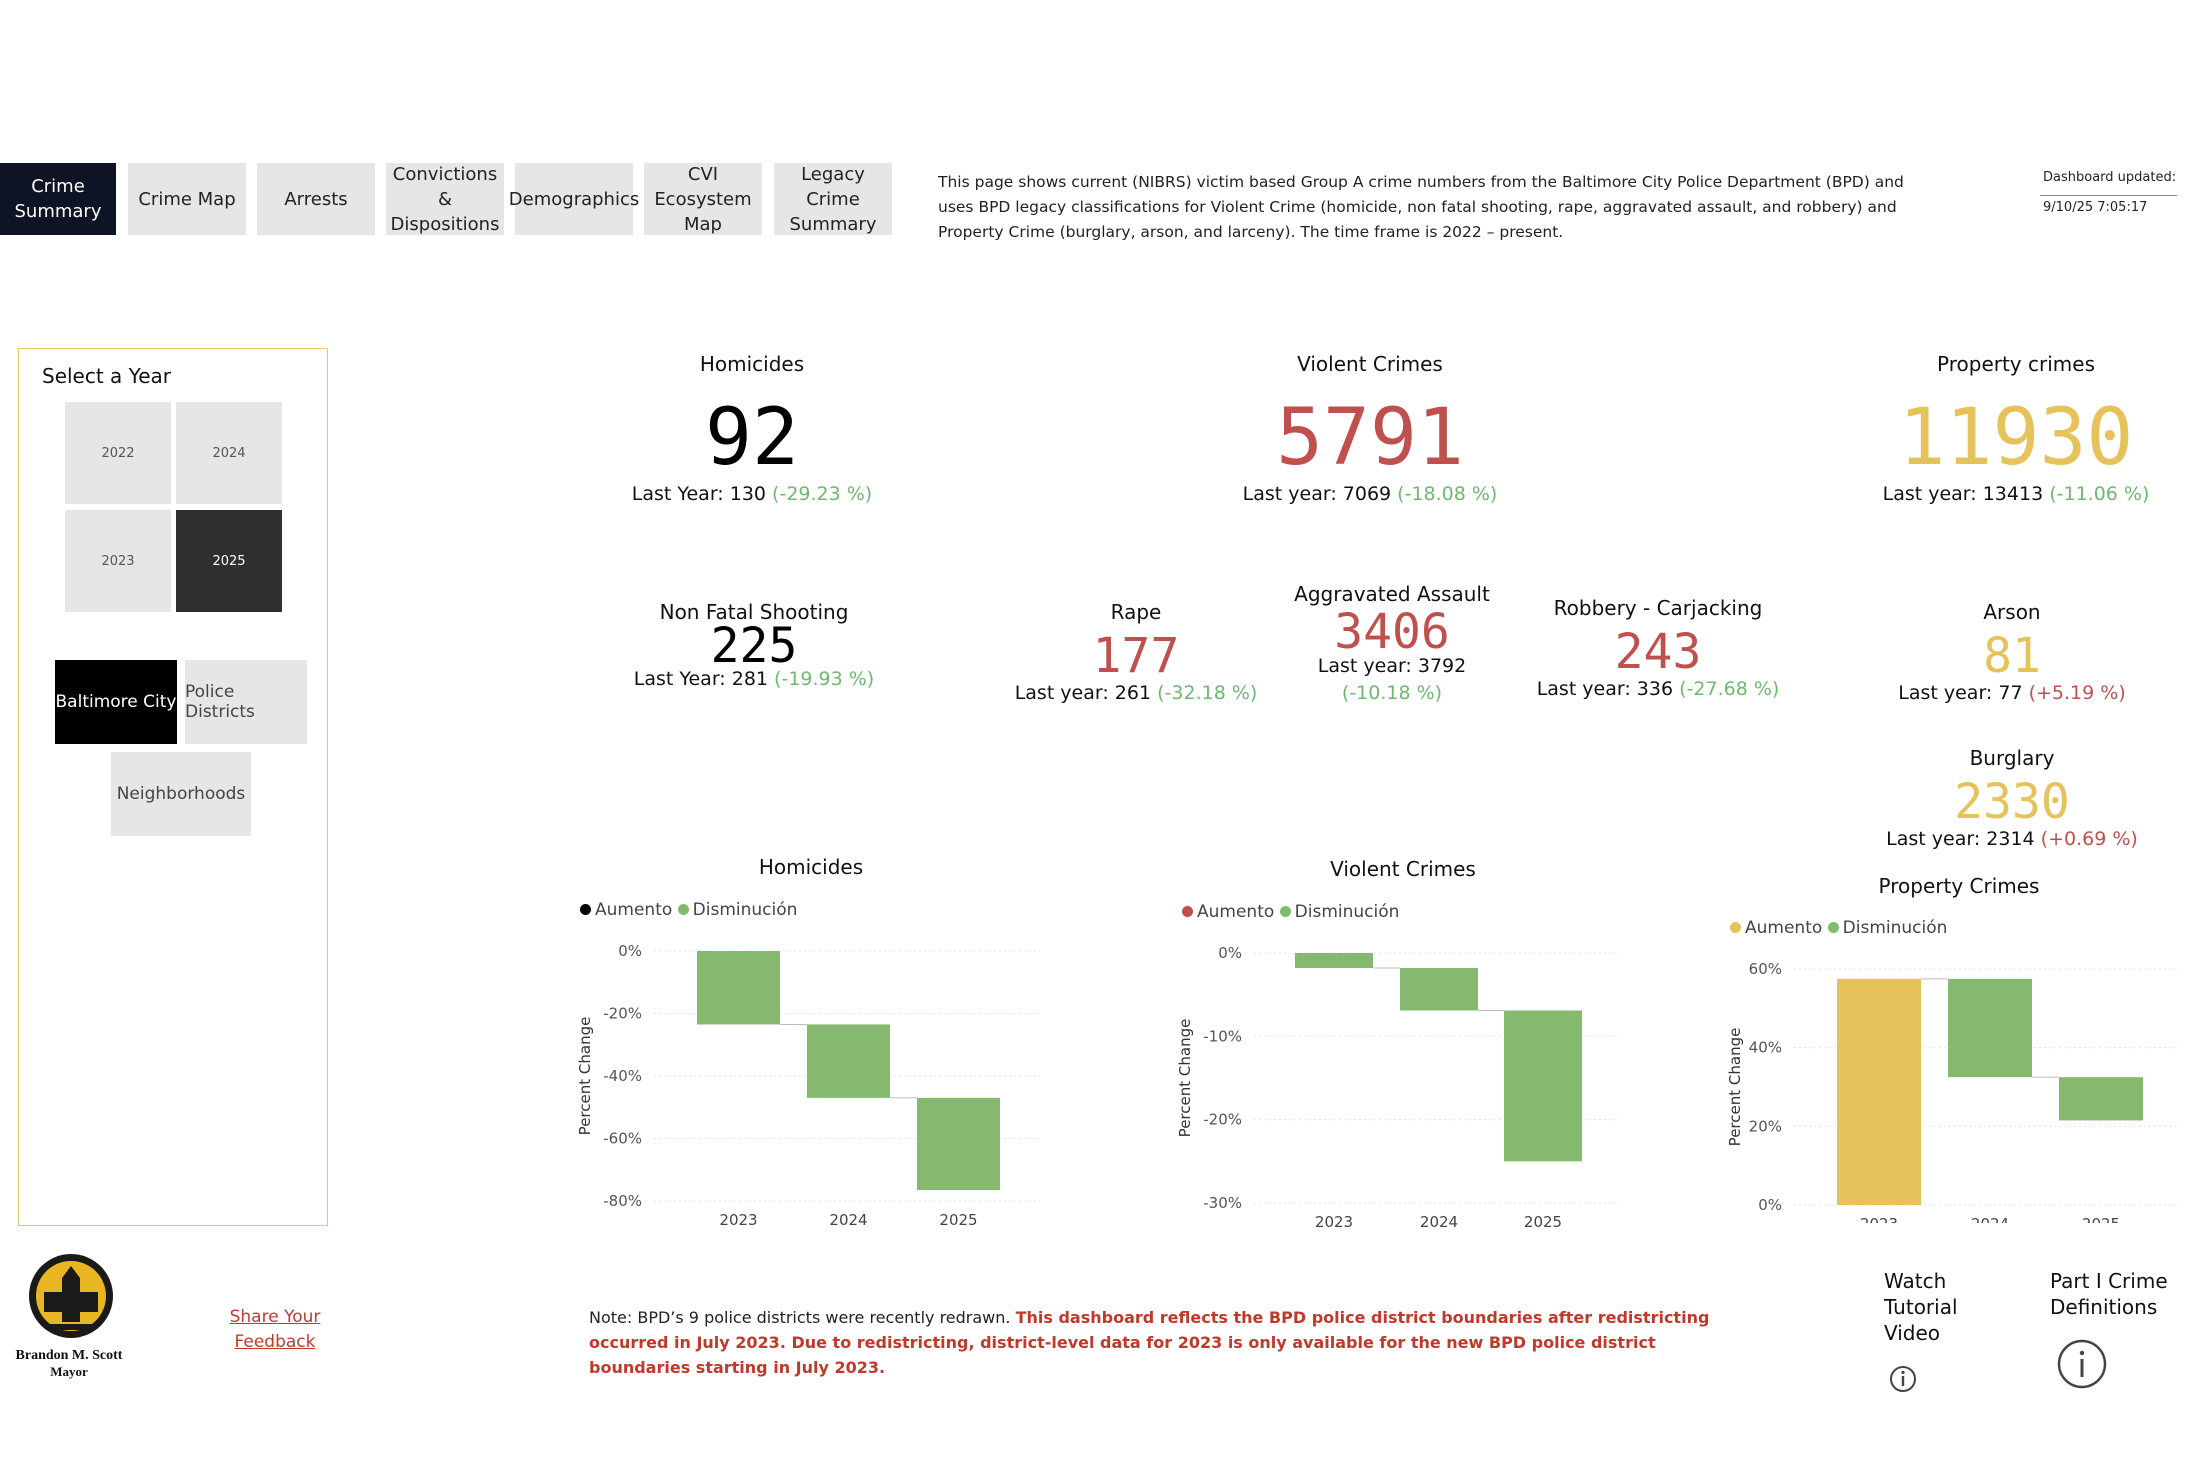 This screenshot has width=2190, height=1482. I want to click on nfs-last-year: Last Year: 281 (-19.93 %), so click(754, 679).